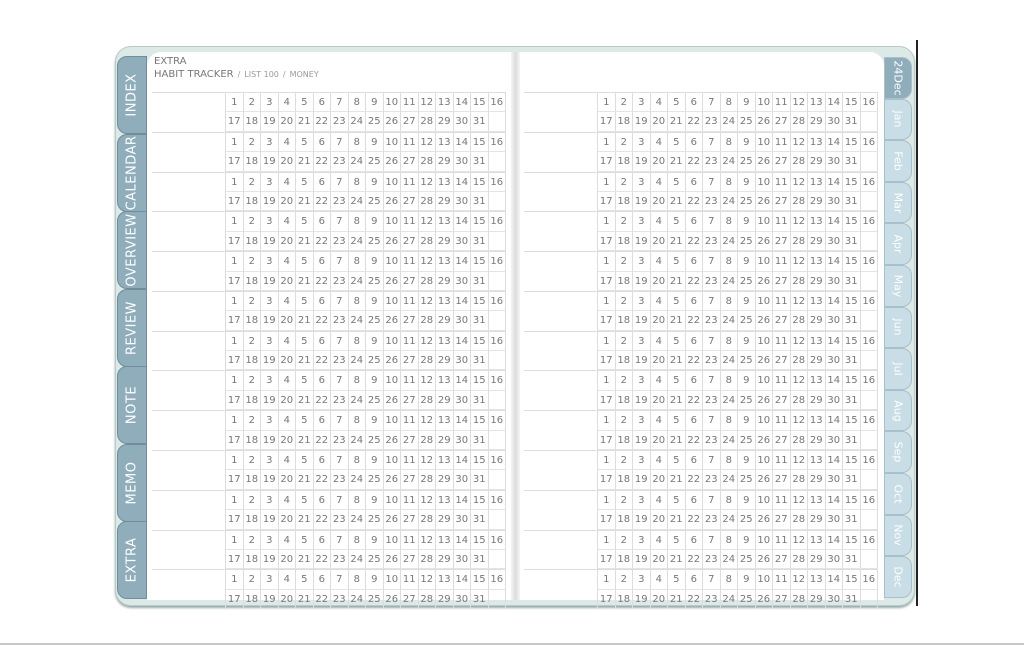  Describe the element at coordinates (898, 535) in the screenshot. I see `month-tab-nov: Nov` at that location.